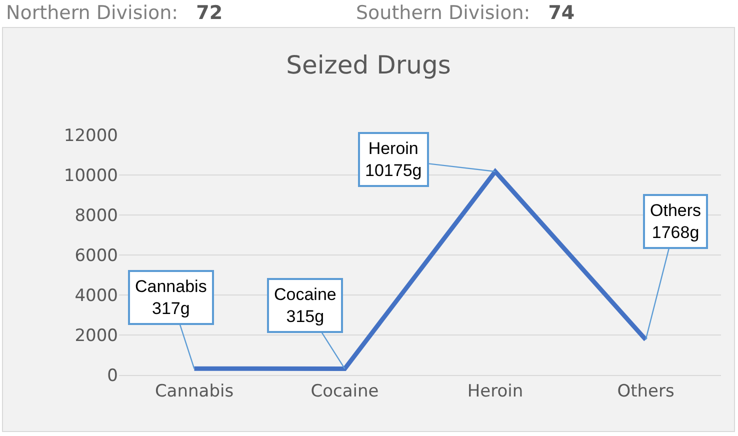  I want to click on data-label: Heroin 10175g, so click(393, 159).